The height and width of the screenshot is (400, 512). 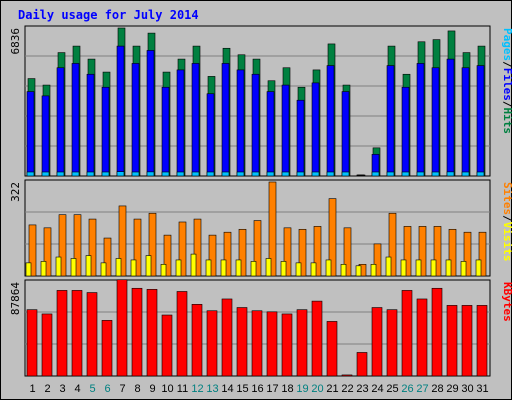 What do you see at coordinates (317, 389) in the screenshot?
I see `x-tick-label-20: 20` at bounding box center [317, 389].